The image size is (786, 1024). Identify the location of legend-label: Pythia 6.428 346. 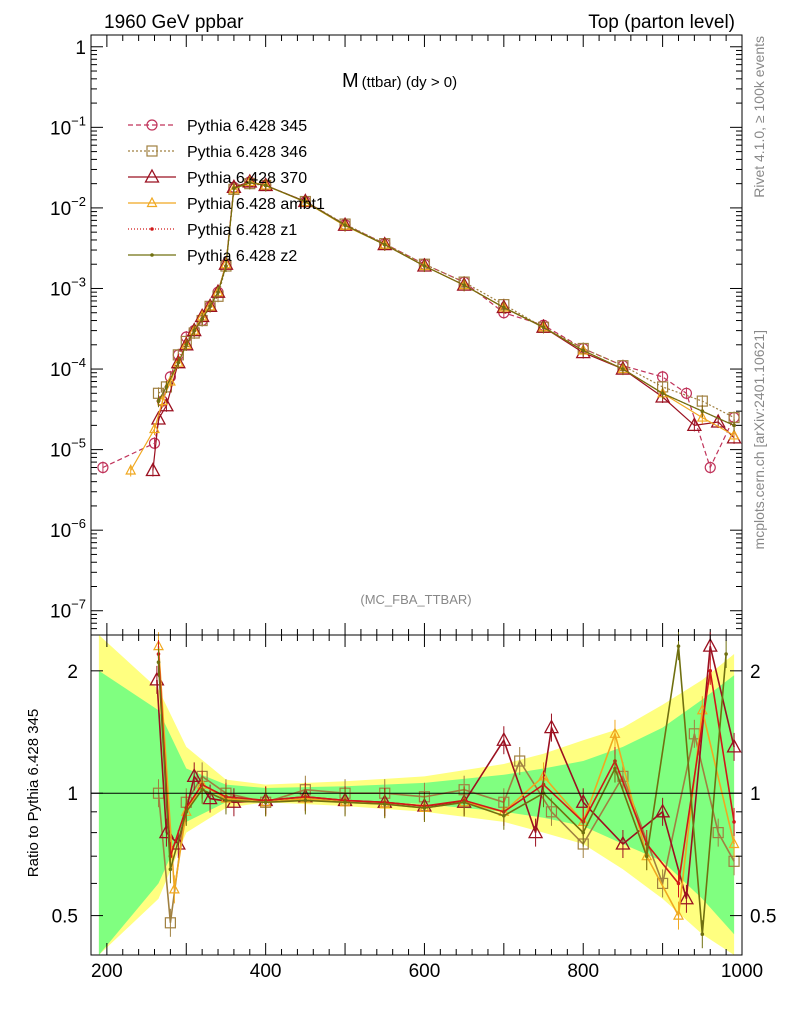
(247, 152).